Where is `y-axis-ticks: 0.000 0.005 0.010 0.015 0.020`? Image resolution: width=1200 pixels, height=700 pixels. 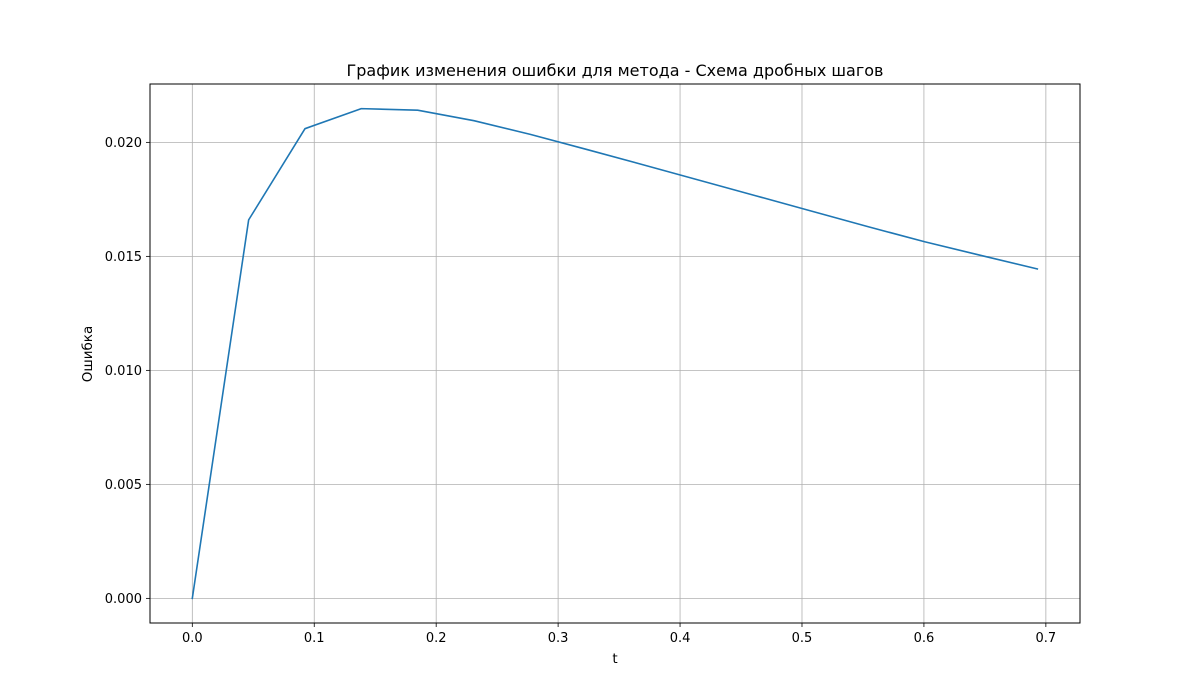
y-axis-ticks: 0.000 0.005 0.010 0.015 0.020 is located at coordinates (127, 371).